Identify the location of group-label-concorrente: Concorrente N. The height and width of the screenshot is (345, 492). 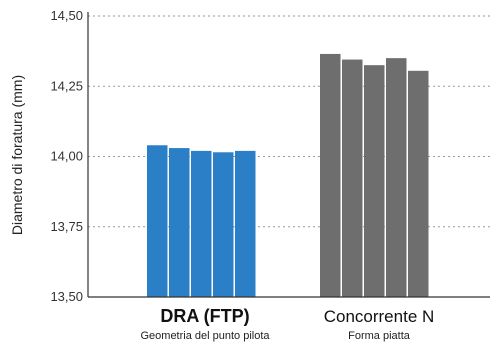
(379, 316).